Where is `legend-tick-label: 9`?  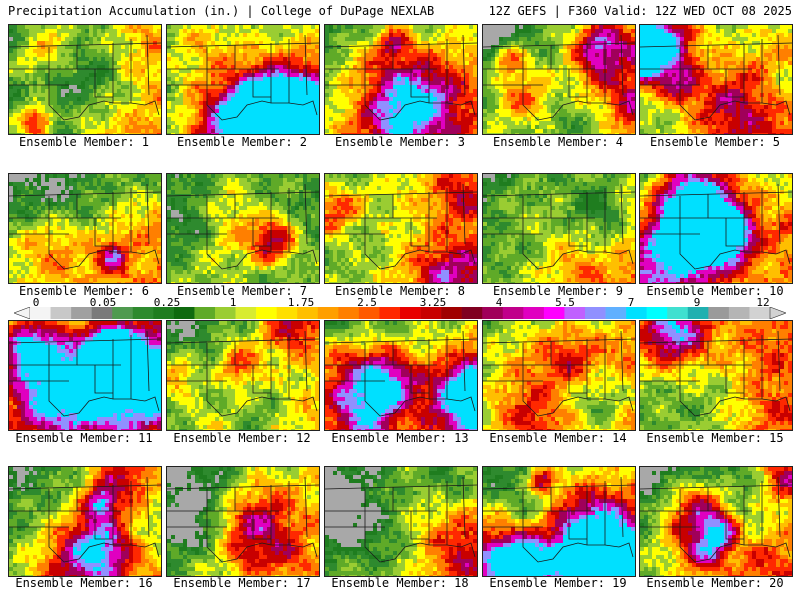 legend-tick-label: 9 is located at coordinates (697, 302).